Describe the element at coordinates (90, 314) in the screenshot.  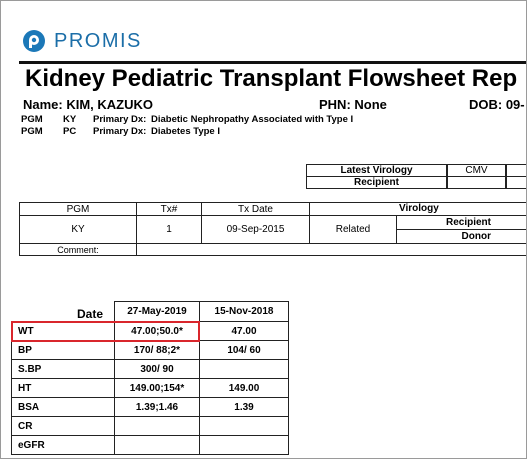
I see `date-label: Date` at that location.